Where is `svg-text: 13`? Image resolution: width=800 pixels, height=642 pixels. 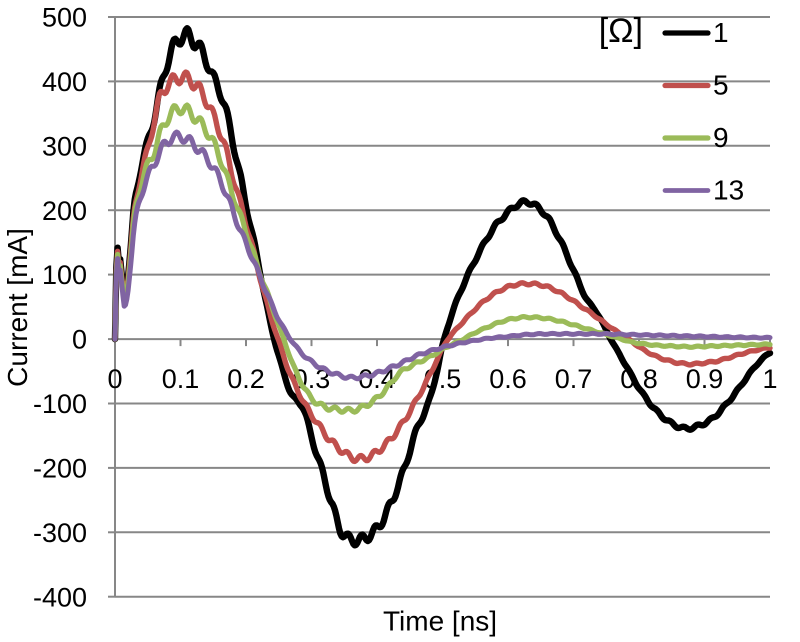
svg-text: 13 is located at coordinates (728, 190).